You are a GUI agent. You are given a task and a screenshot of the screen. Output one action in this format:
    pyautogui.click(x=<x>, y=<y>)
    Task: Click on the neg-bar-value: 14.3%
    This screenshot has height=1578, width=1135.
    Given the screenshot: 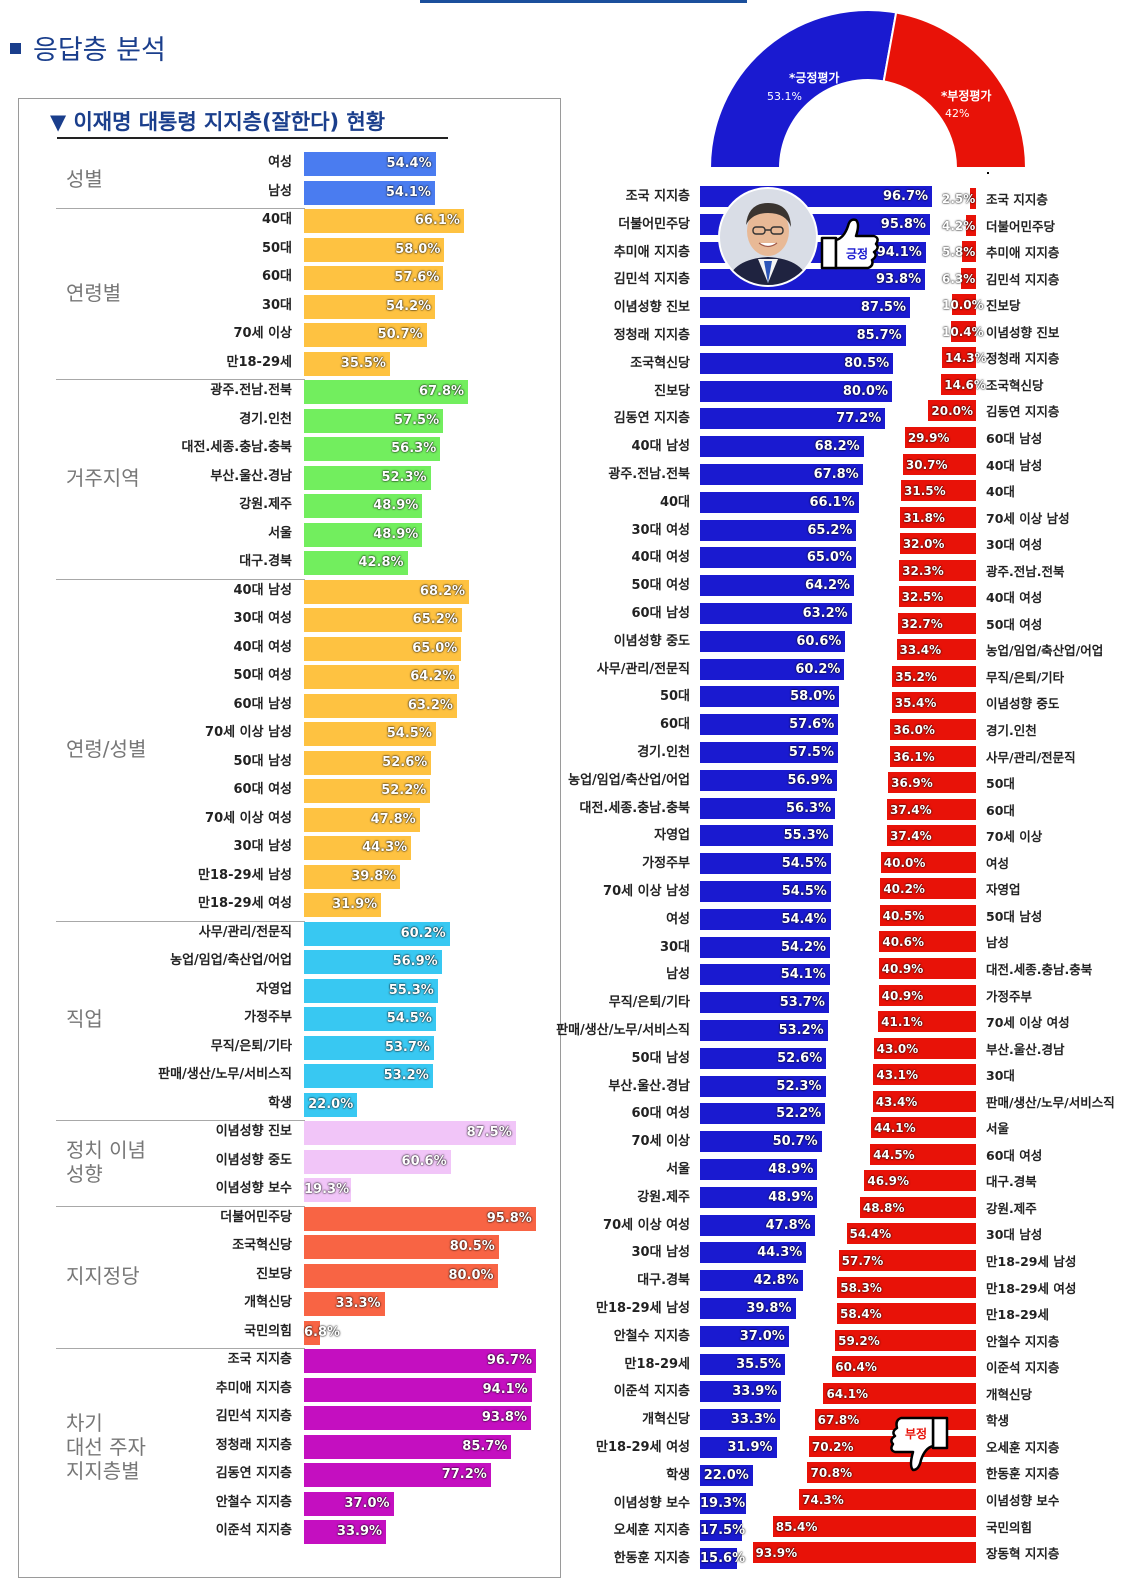 What is the action you would take?
    pyautogui.click(x=965, y=358)
    